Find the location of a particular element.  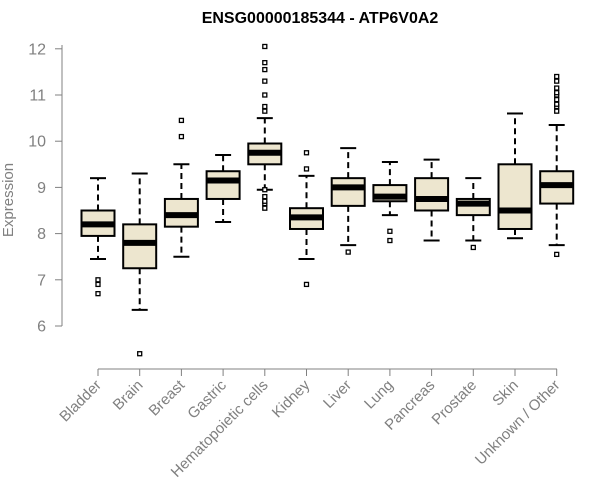

box-kidney is located at coordinates (306, 219).